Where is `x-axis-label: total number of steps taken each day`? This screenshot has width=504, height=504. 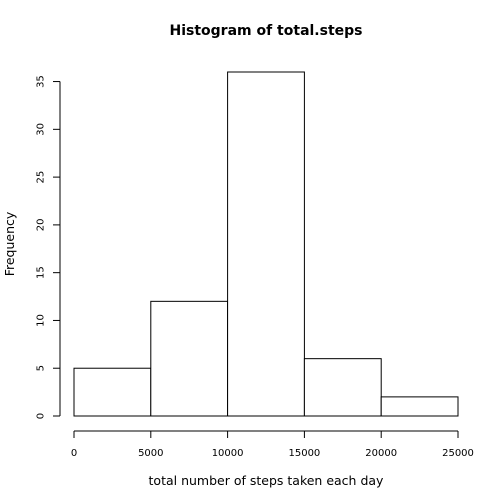 x-axis-label: total number of steps taken each day is located at coordinates (267, 480).